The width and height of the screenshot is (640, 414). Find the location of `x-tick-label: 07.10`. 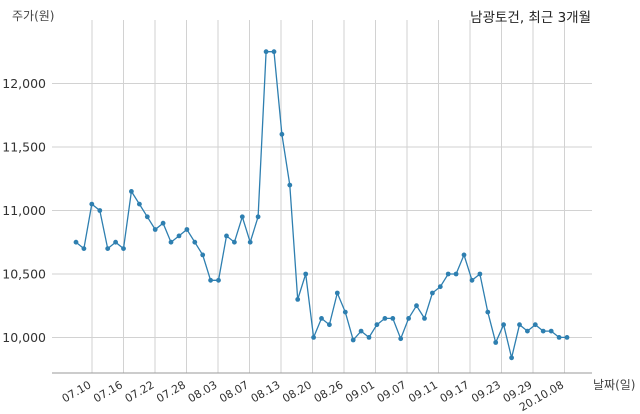

x-tick-label: 07.10 is located at coordinates (77, 391).